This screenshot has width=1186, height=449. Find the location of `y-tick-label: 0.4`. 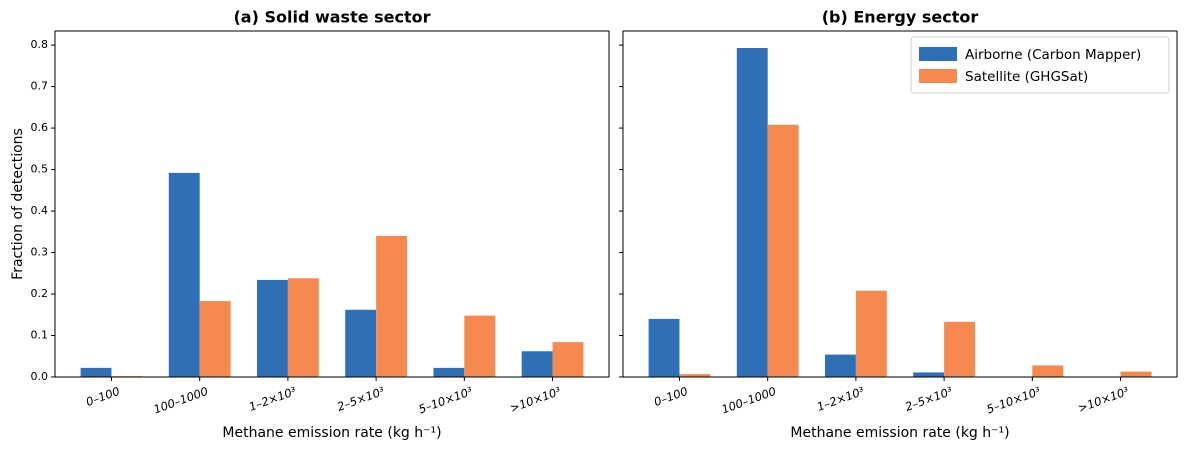

y-tick-label: 0.4 is located at coordinates (40, 210).